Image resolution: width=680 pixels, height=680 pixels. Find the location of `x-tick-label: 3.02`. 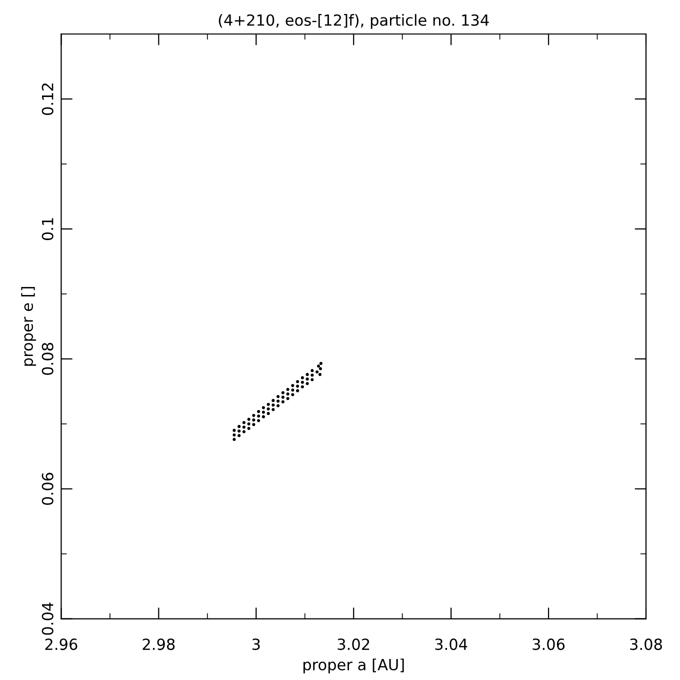

x-tick-label: 3.02 is located at coordinates (354, 644).